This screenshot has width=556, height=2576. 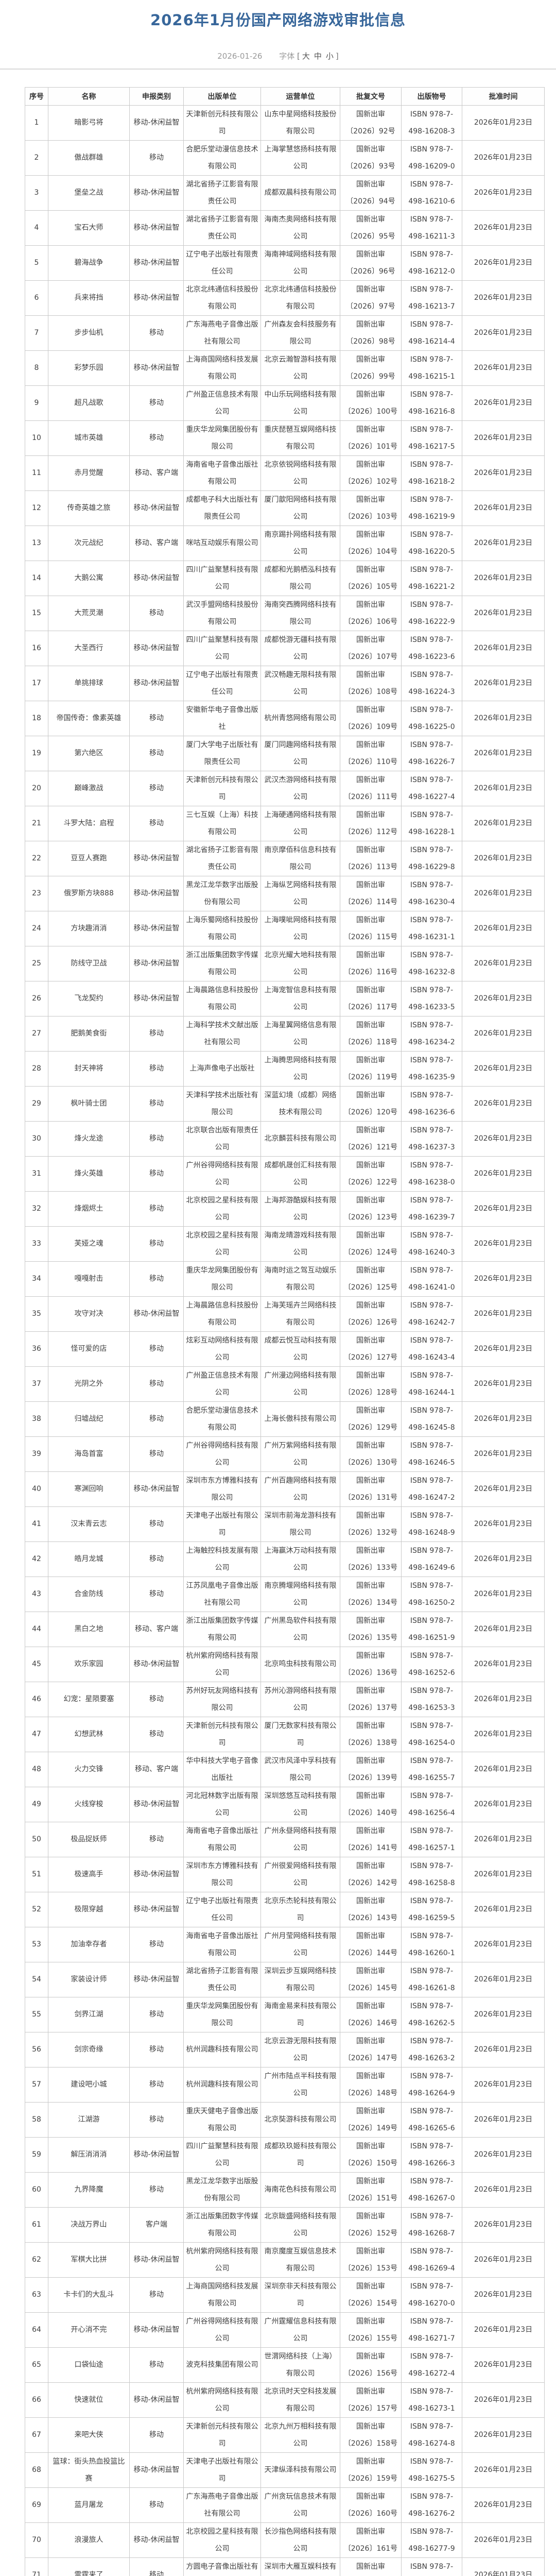 I want to click on cell-publication-no: ISBN 978-7- 498-16258-8, so click(x=431, y=1874).